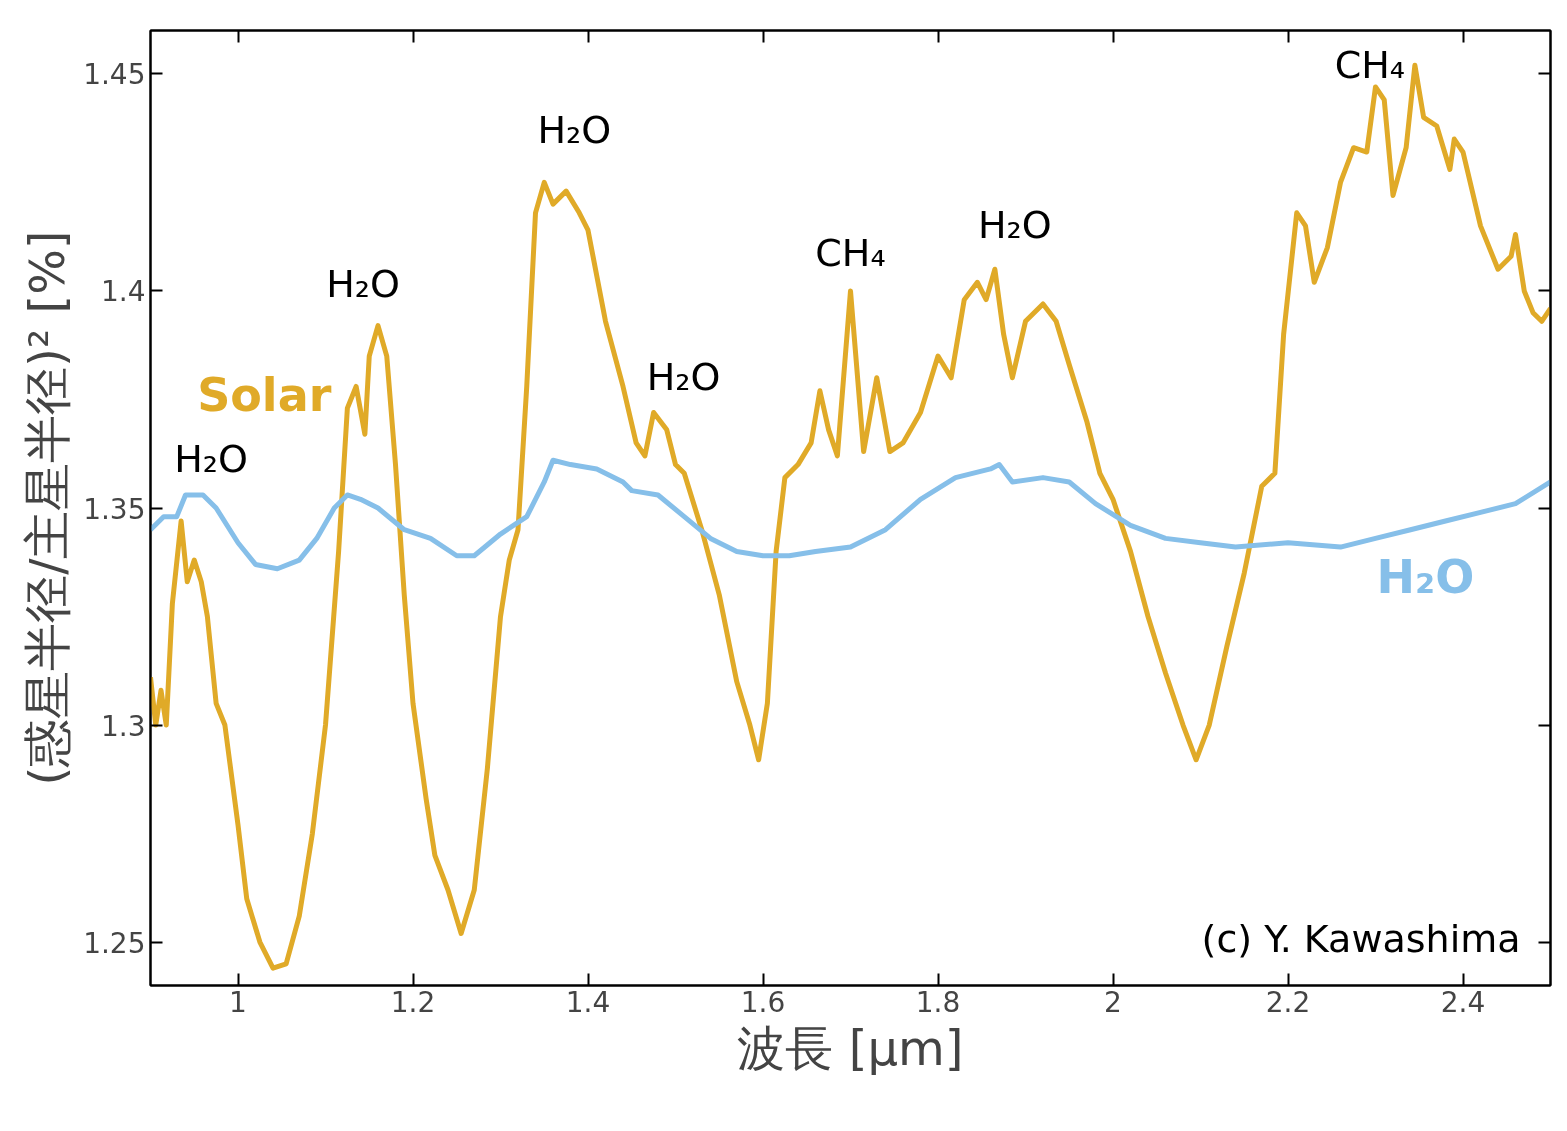 The image size is (1567, 1131). I want to click on x-tick-label: 2, so click(1113, 1002).